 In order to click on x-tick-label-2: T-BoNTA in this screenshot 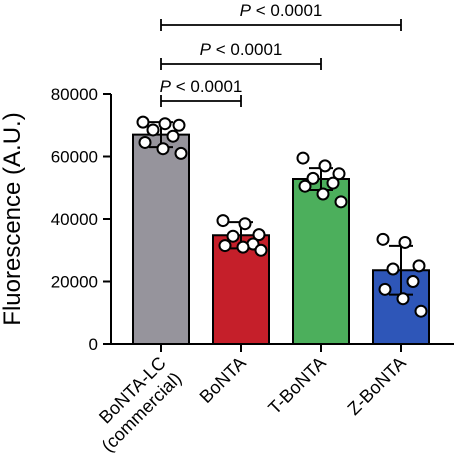, I will do `click(297, 386)`.